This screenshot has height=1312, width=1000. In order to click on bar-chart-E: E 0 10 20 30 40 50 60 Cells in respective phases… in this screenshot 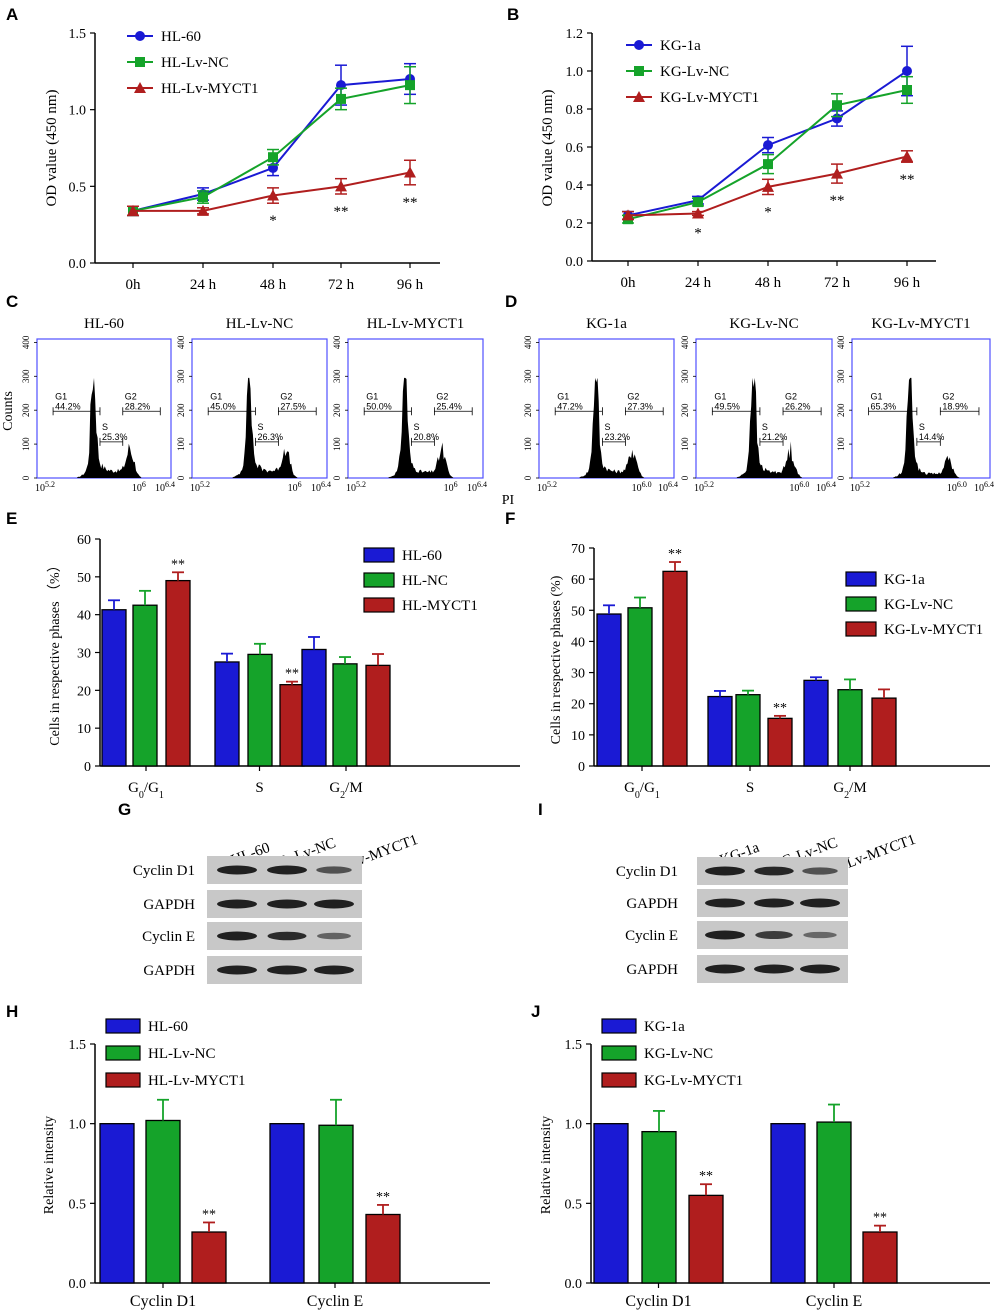, I will do `click(263, 655)`.